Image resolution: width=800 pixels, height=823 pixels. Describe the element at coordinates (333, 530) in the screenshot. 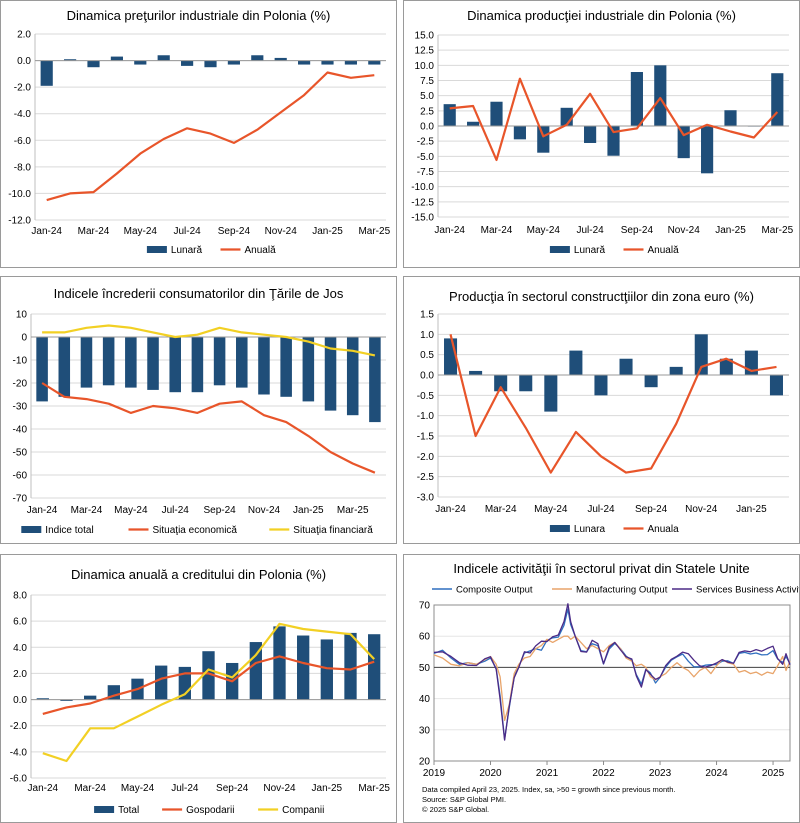

I see `legend-label: Situaţia financiară` at that location.